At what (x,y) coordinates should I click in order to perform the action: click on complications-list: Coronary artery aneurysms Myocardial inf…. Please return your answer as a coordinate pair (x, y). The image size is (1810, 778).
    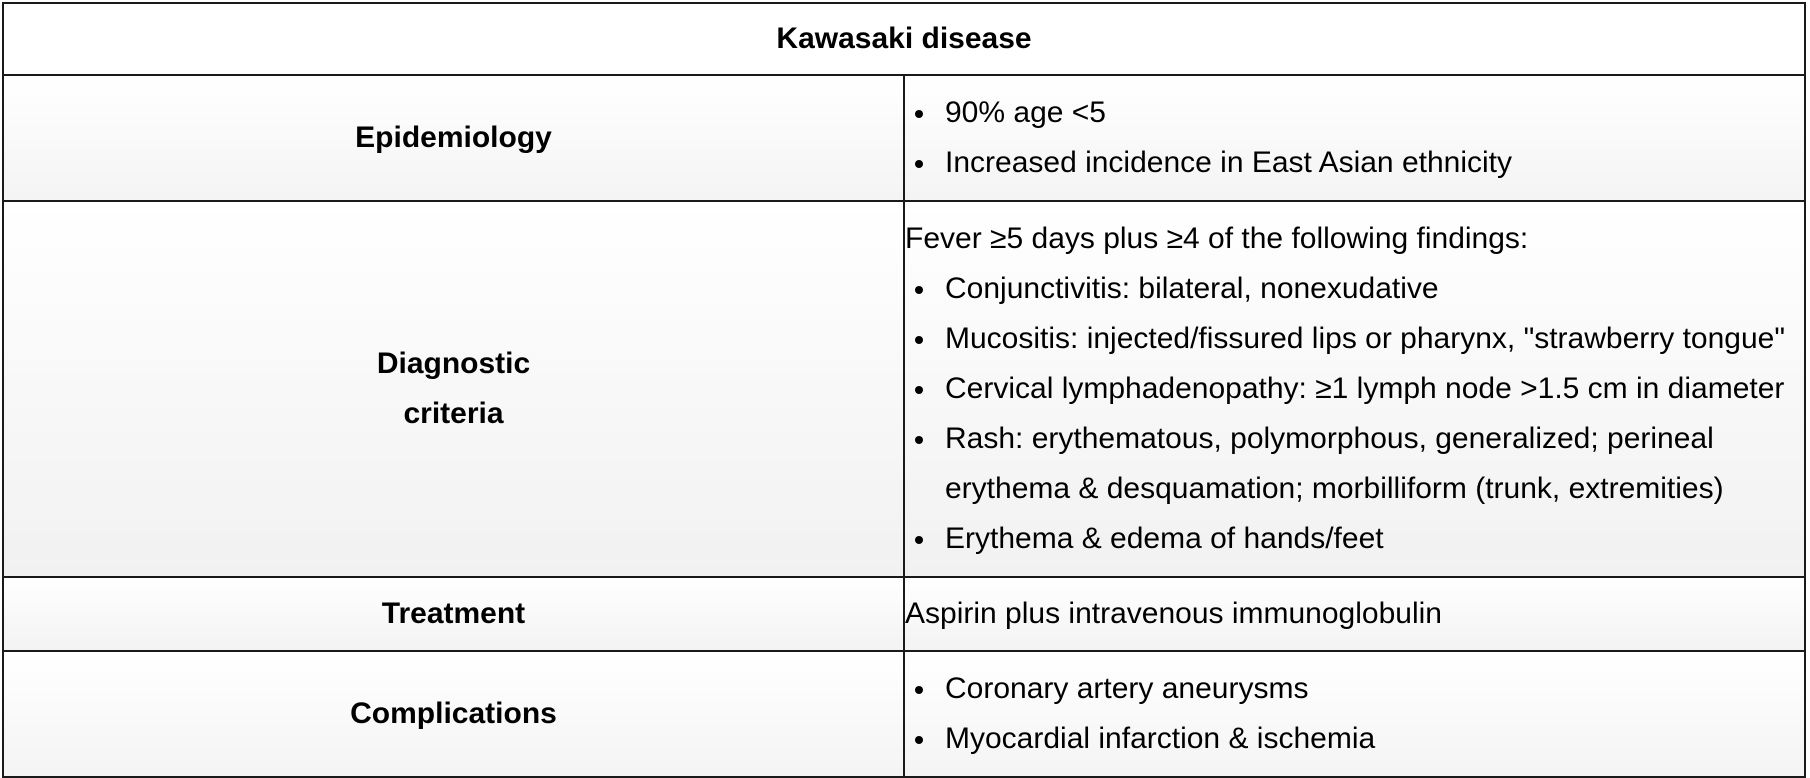
    Looking at the image, I should click on (1354, 714).